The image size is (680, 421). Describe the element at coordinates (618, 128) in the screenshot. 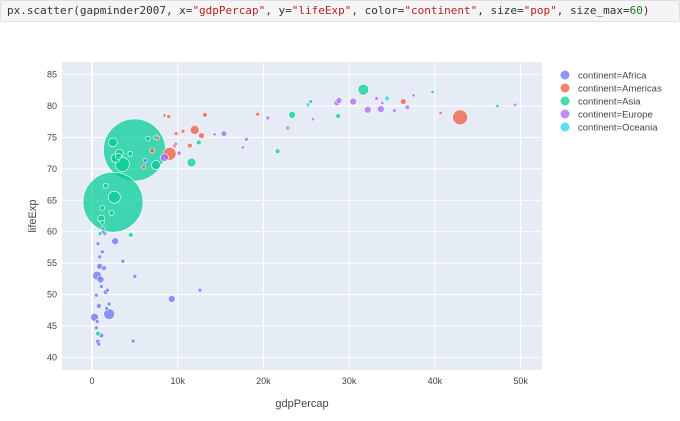

I see `legend-label: continent=Oceania` at that location.